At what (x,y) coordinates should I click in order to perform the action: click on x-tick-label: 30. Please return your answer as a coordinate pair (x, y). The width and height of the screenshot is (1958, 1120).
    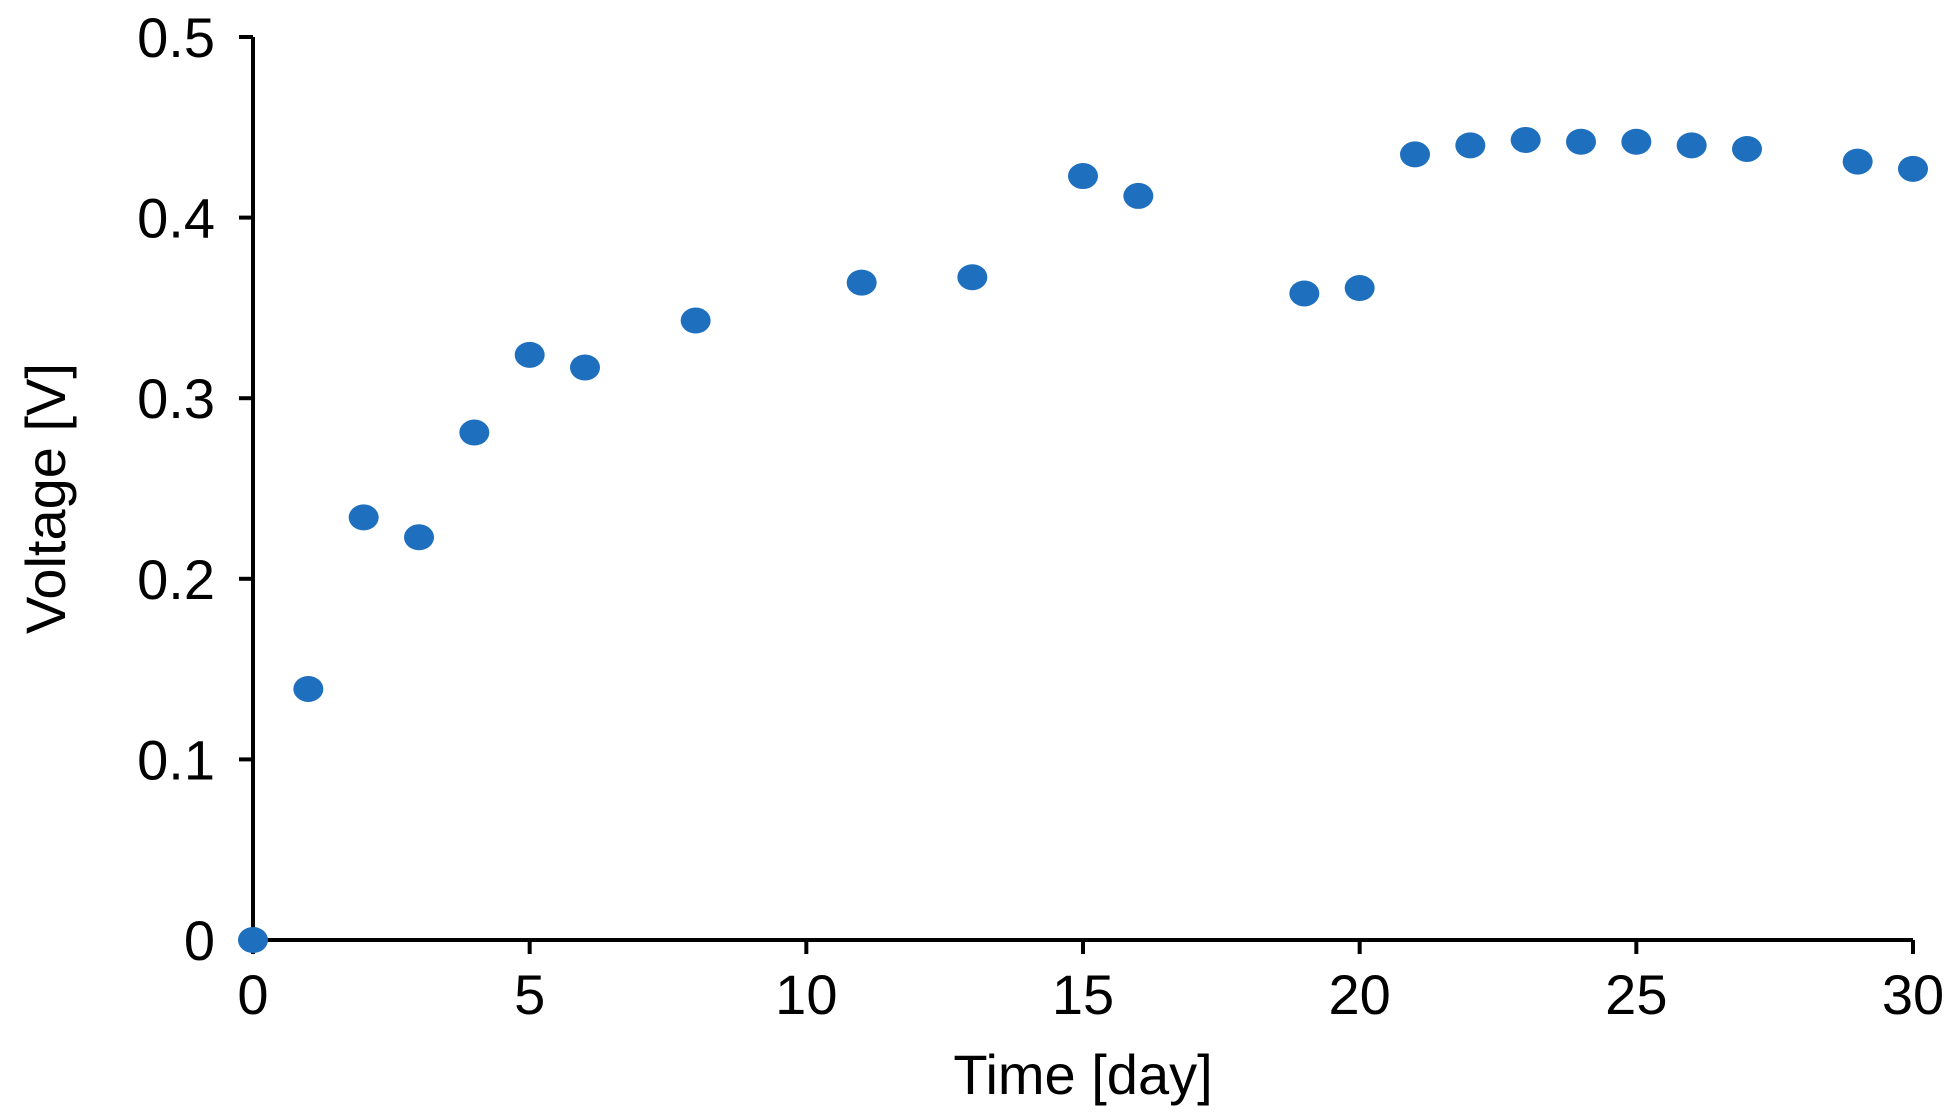
    Looking at the image, I should click on (1913, 994).